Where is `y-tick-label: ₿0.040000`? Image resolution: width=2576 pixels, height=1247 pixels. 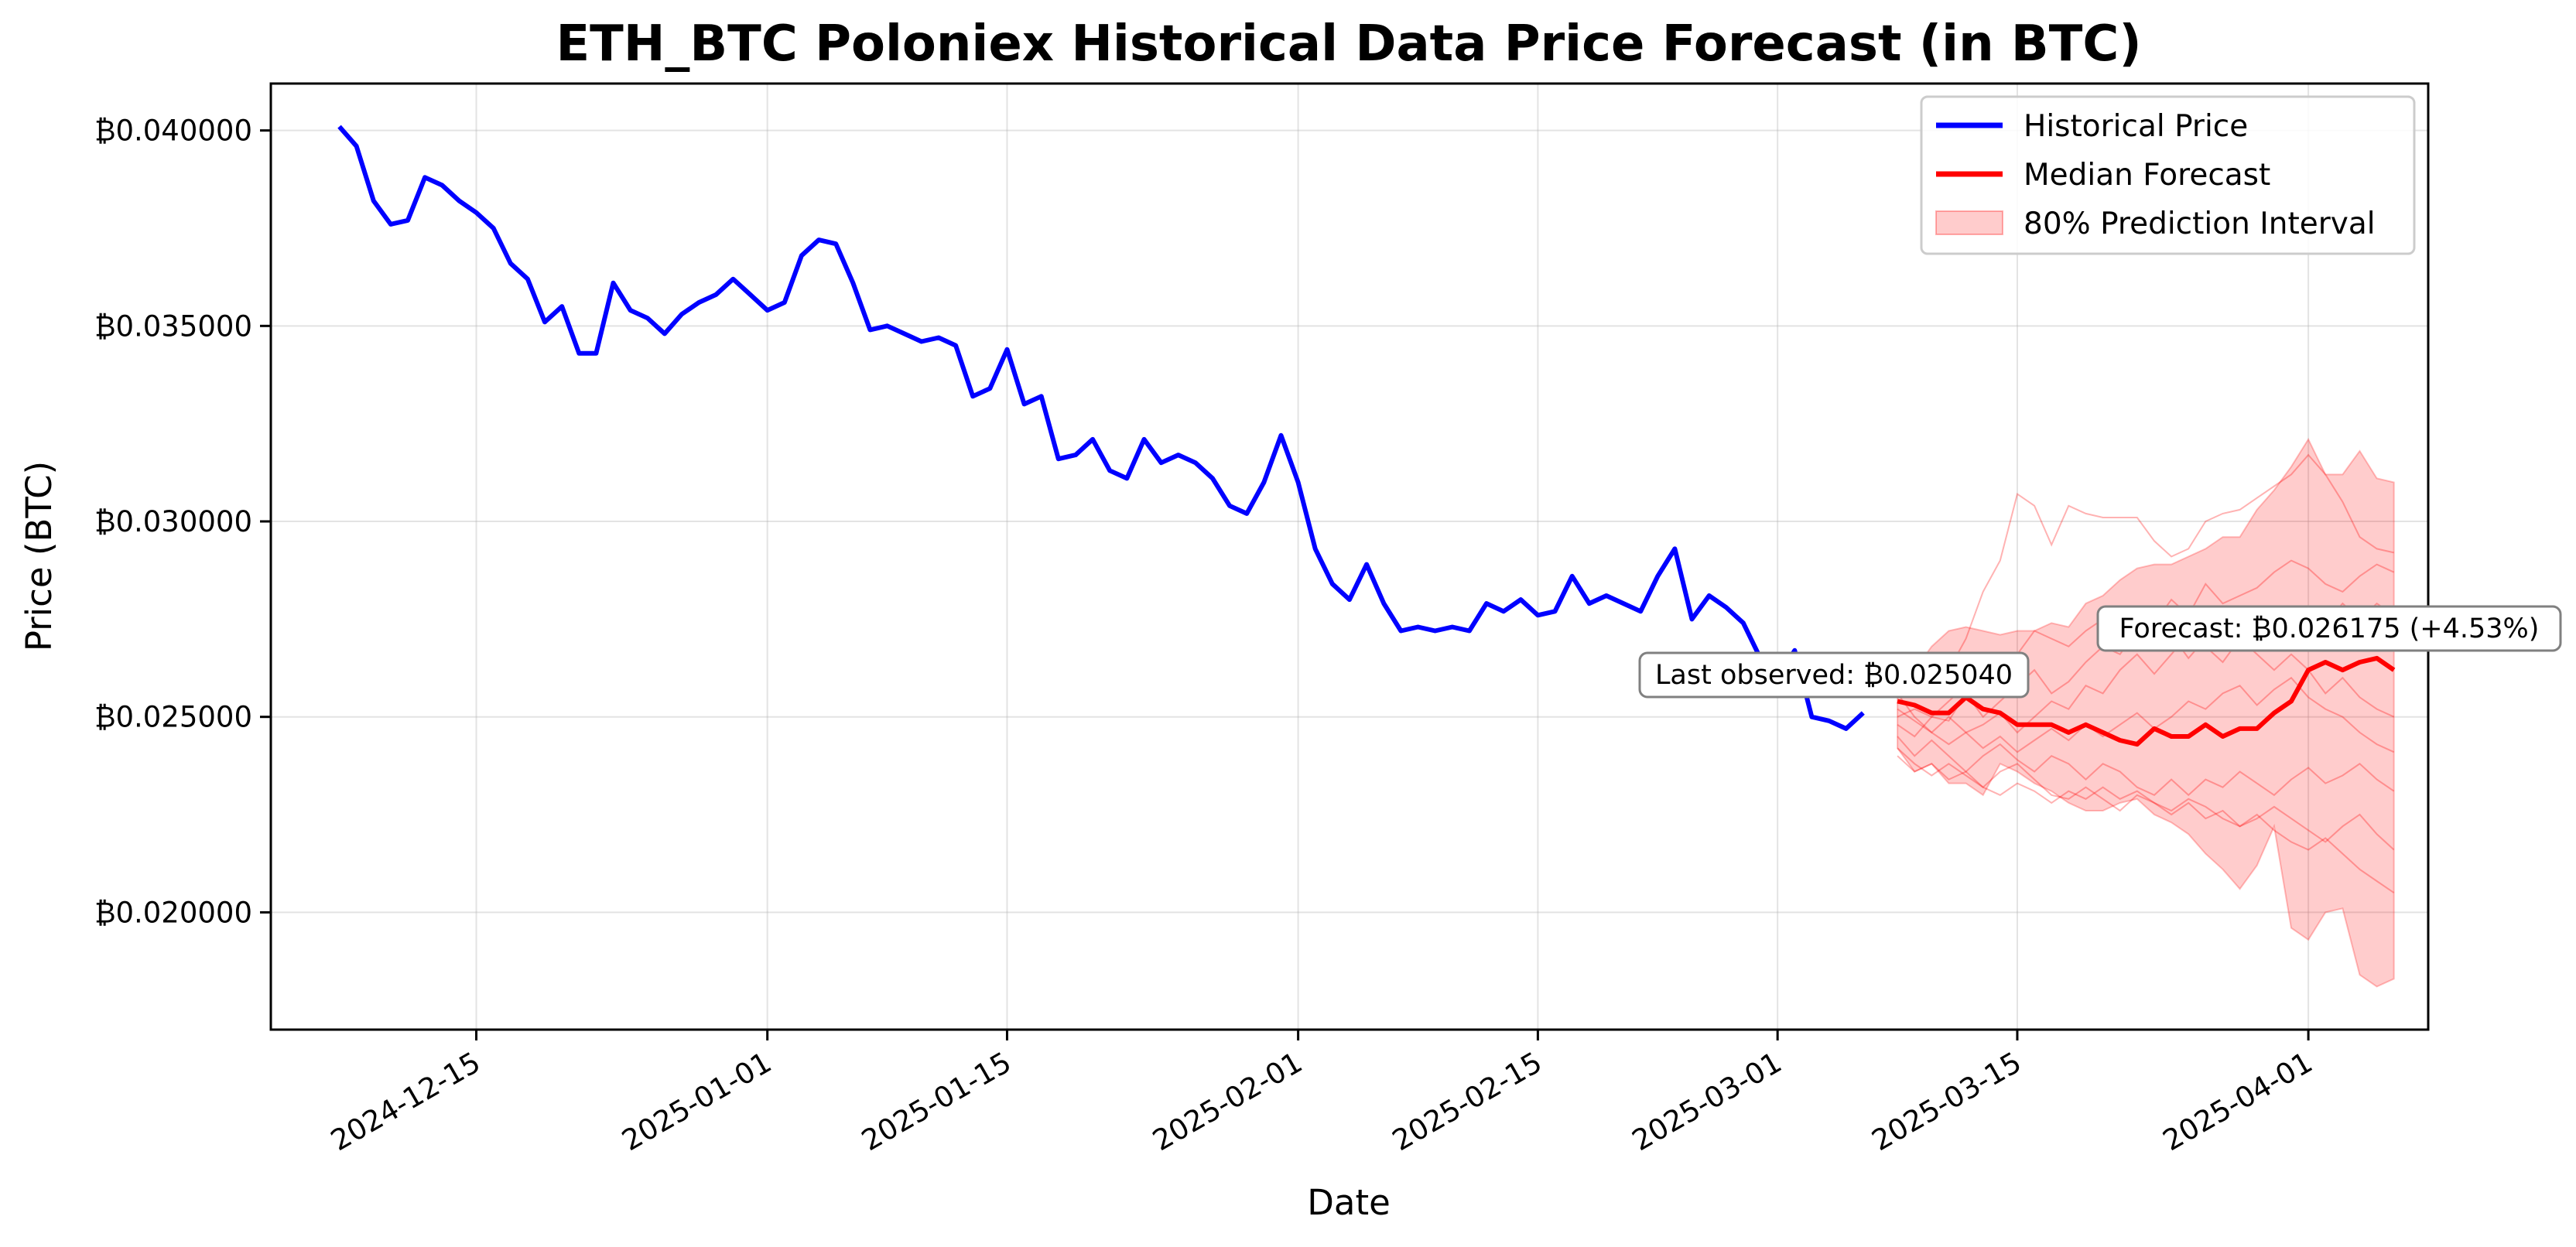
y-tick-label: ₿0.040000 is located at coordinates (173, 131).